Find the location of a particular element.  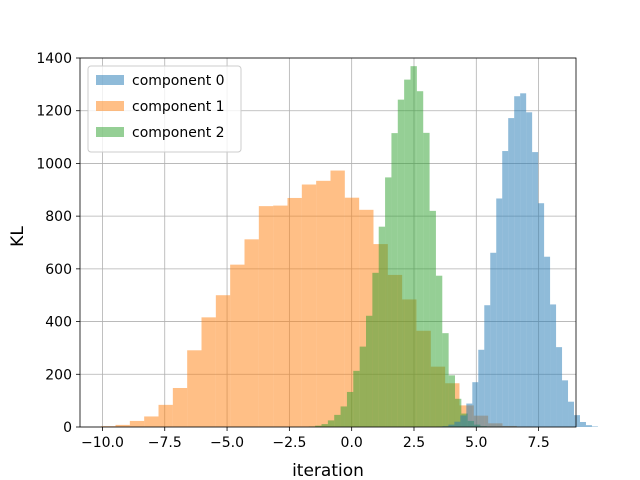

x-tick-label: −7.5 is located at coordinates (165, 443).